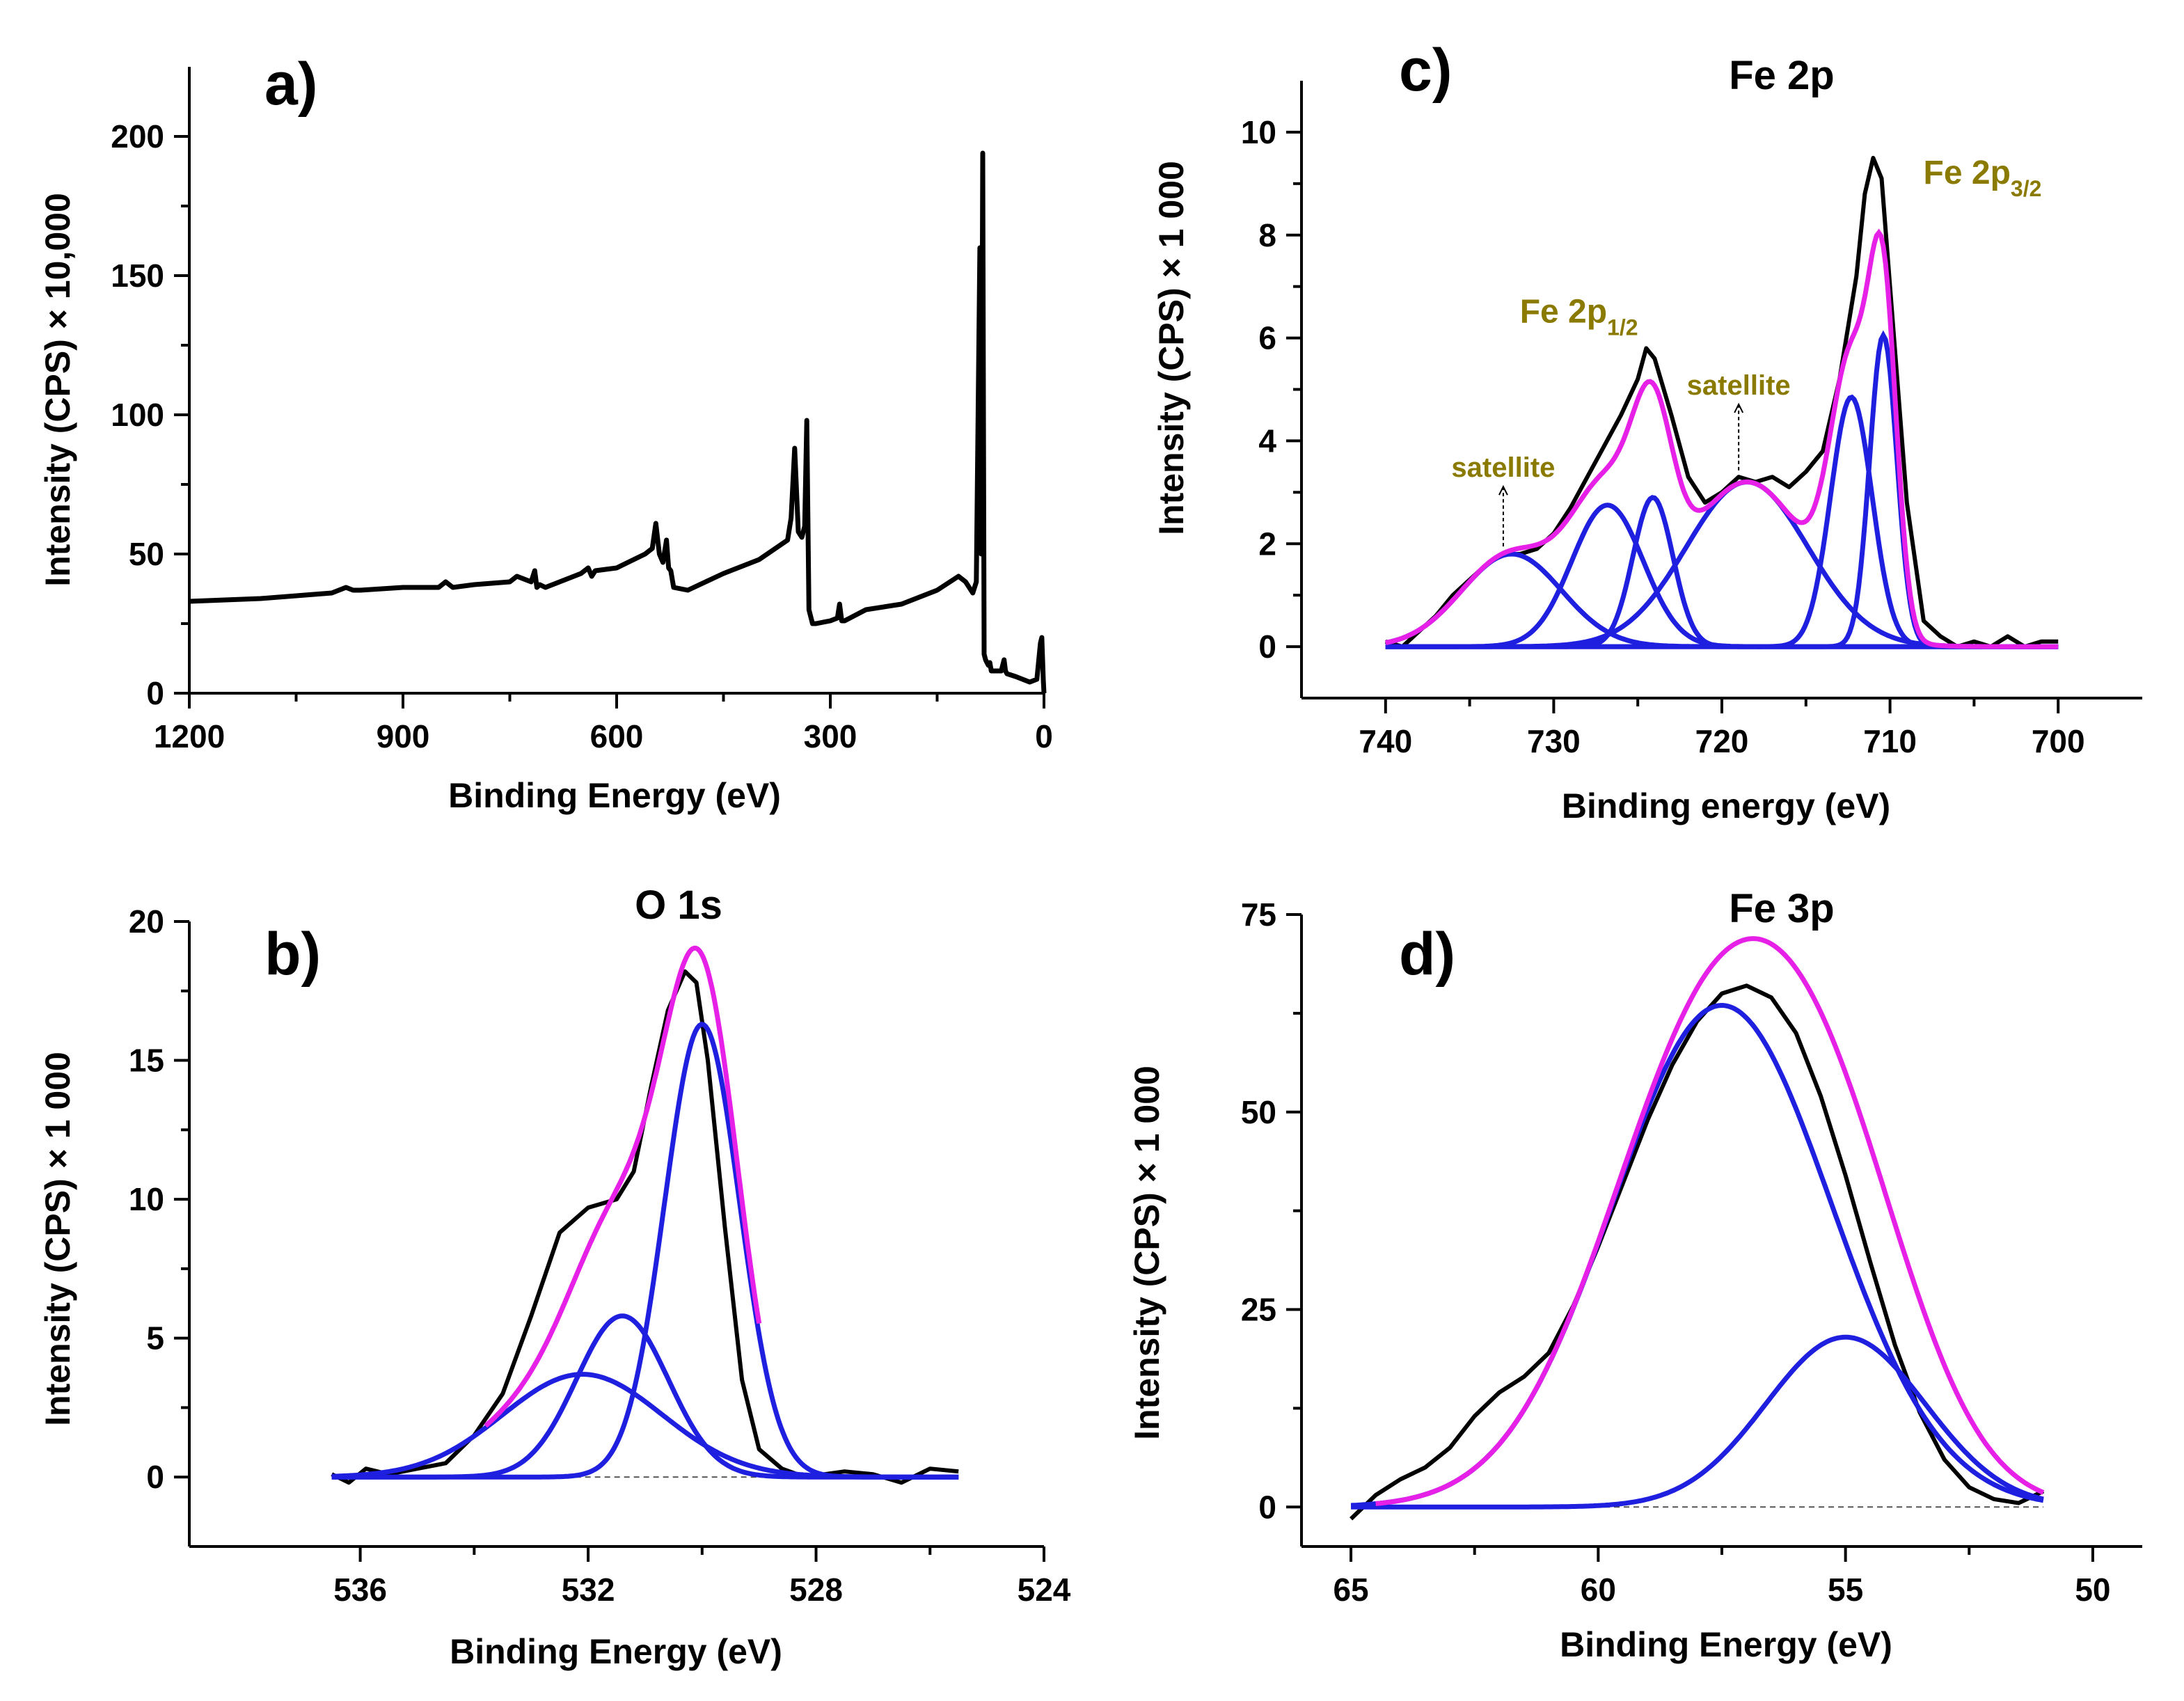 This screenshot has height=1701, width=2184. What do you see at coordinates (1726, 1644) in the screenshot?
I see `panel-d-xlabel: Binding Energy (eV)` at bounding box center [1726, 1644].